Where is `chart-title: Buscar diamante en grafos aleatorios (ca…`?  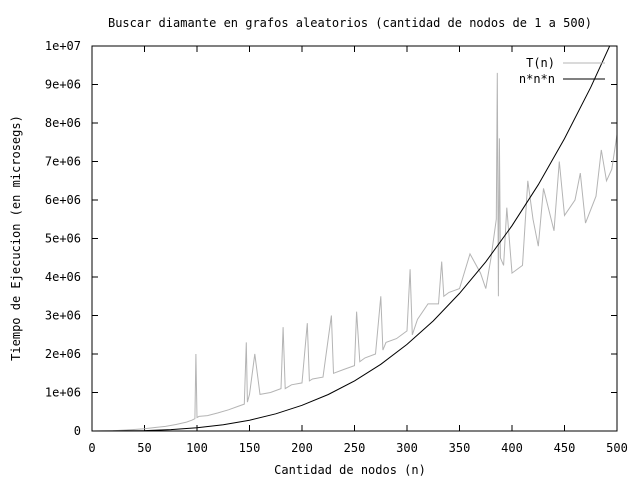 chart-title: Buscar diamante en grafos aleatorios (ca… is located at coordinates (350, 23).